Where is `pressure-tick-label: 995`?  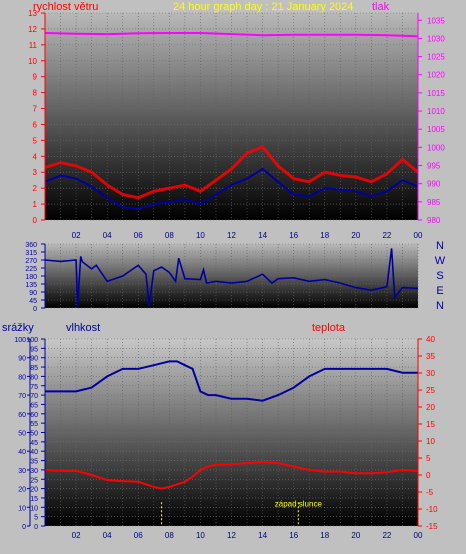 pressure-tick-label: 995 is located at coordinates (434, 166).